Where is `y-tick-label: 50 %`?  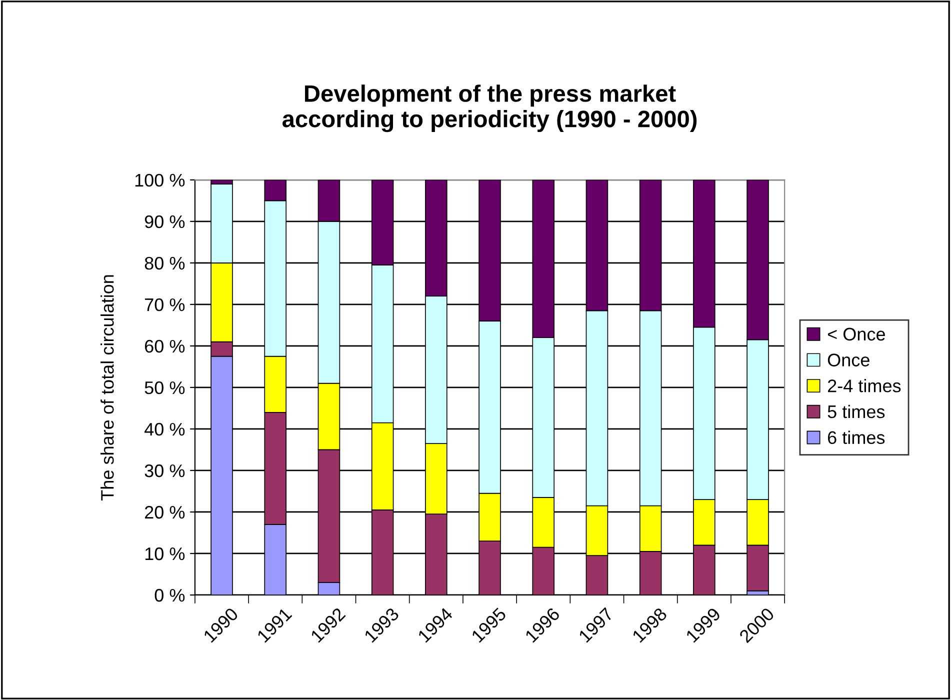
y-tick-label: 50 % is located at coordinates (164, 387).